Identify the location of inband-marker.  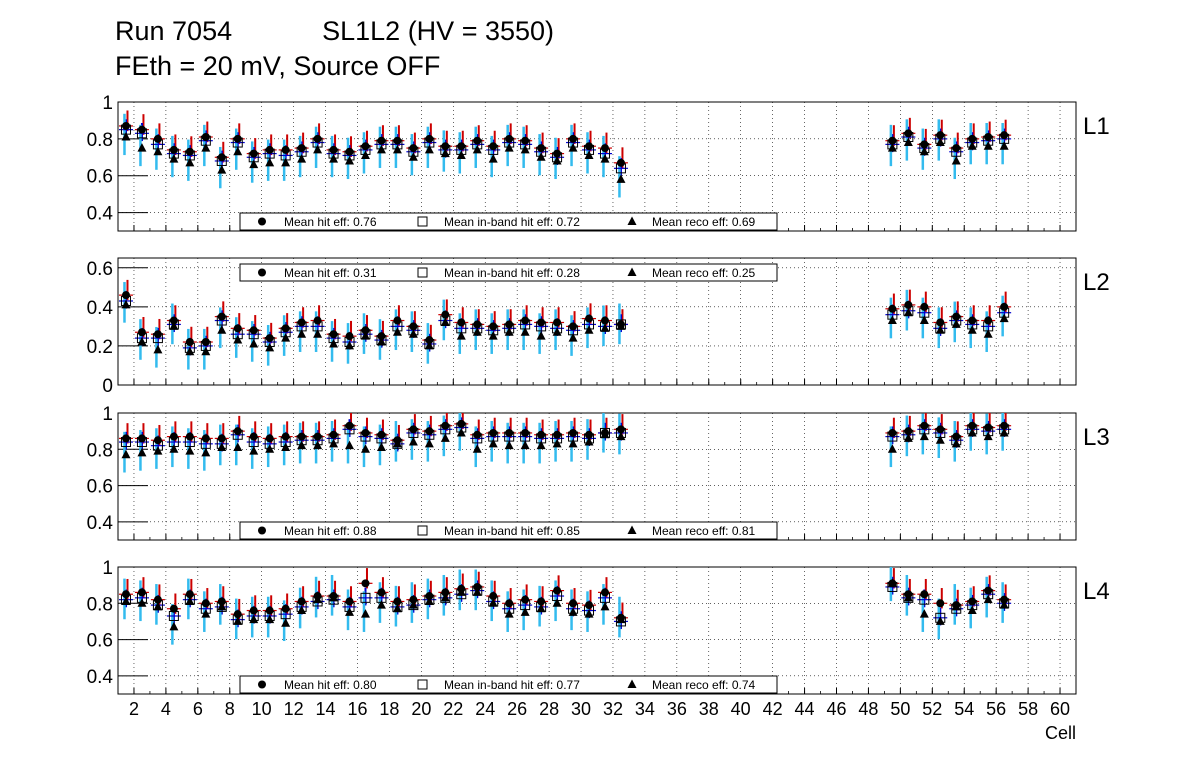
(157, 338).